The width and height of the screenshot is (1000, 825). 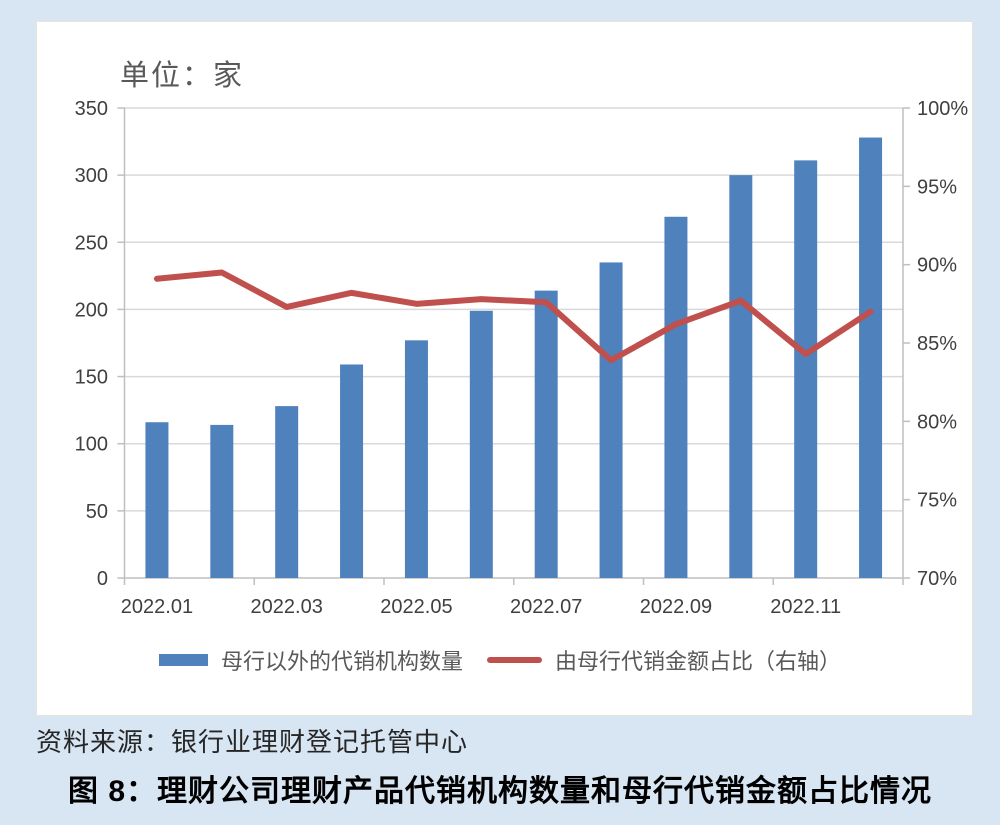 I want to click on right-axis-tick-label: 85%, so click(x=937, y=344).